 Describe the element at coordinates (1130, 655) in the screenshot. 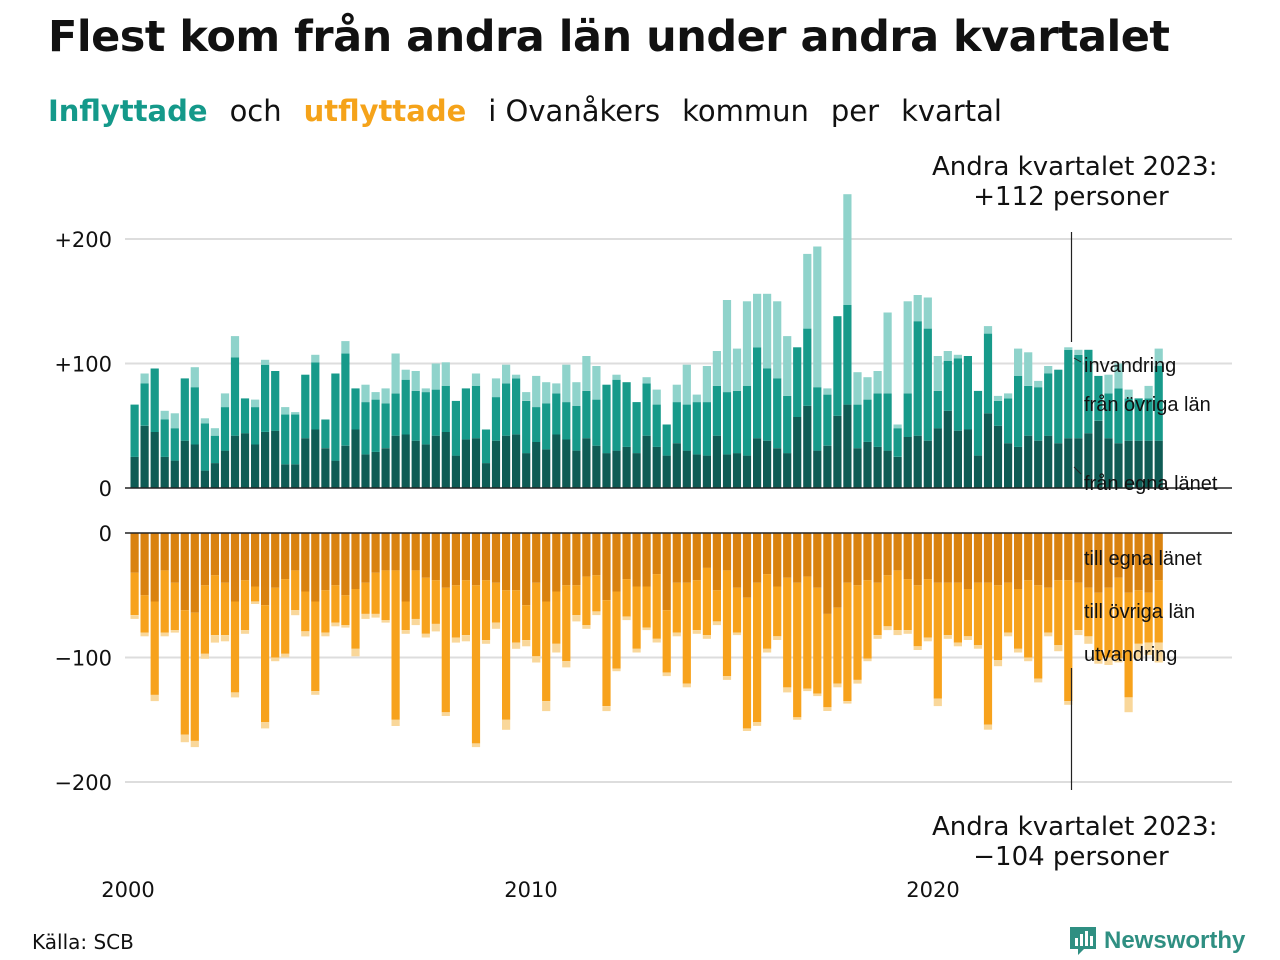

I see `lower-series-label: utvandring` at that location.